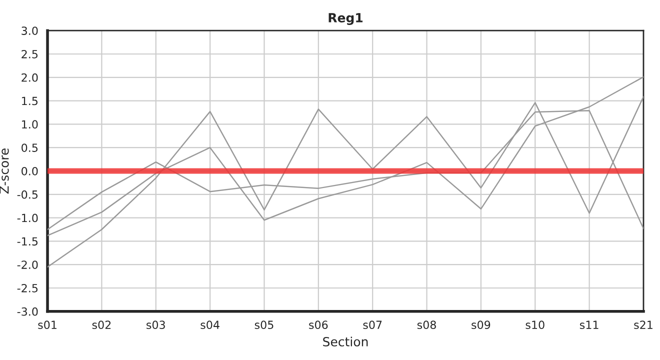 The height and width of the screenshot is (360, 660). What do you see at coordinates (345, 341) in the screenshot?
I see `x-axis-title: Section` at bounding box center [345, 341].